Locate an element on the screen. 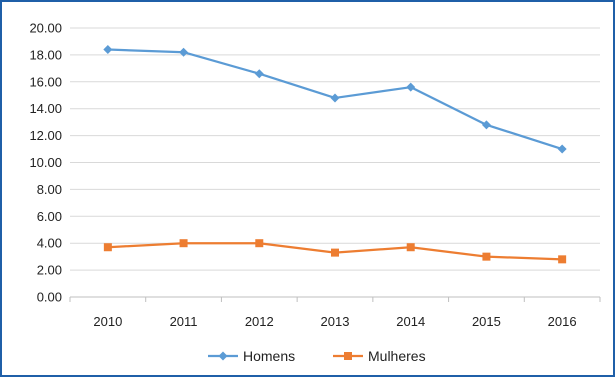 This screenshot has width=615, height=377. x-tick-label: 2015 is located at coordinates (486, 321).